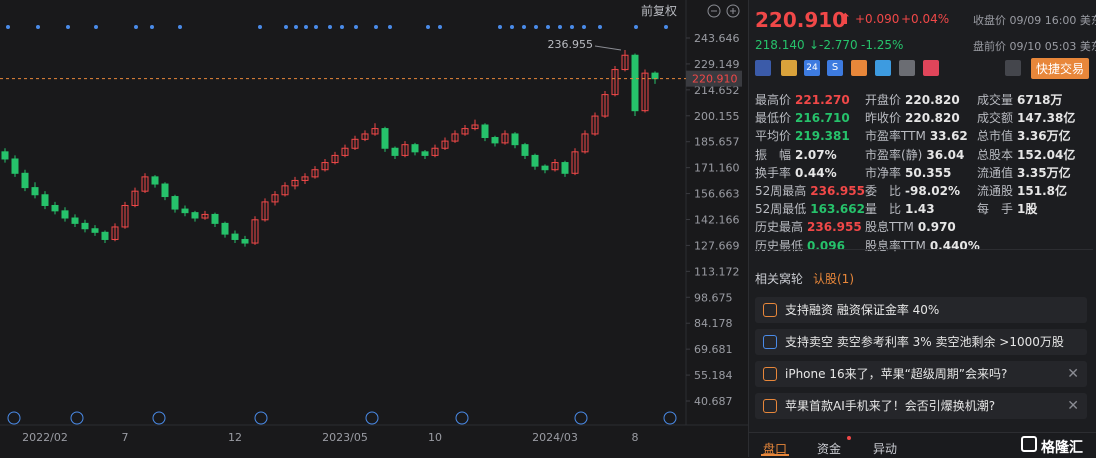 The height and width of the screenshot is (458, 1096). I want to click on stat-label: 52周最低, so click(781, 209).